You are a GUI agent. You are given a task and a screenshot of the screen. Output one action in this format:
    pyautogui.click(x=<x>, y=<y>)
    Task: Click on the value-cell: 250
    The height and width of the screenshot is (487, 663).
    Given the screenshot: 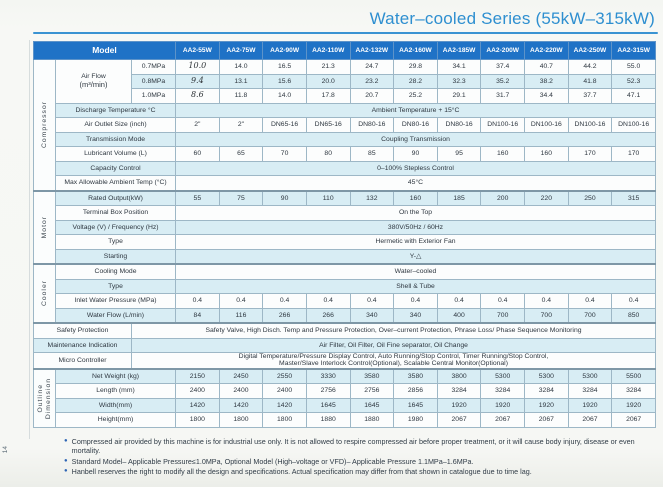 What is the action you would take?
    pyautogui.click(x=590, y=197)
    